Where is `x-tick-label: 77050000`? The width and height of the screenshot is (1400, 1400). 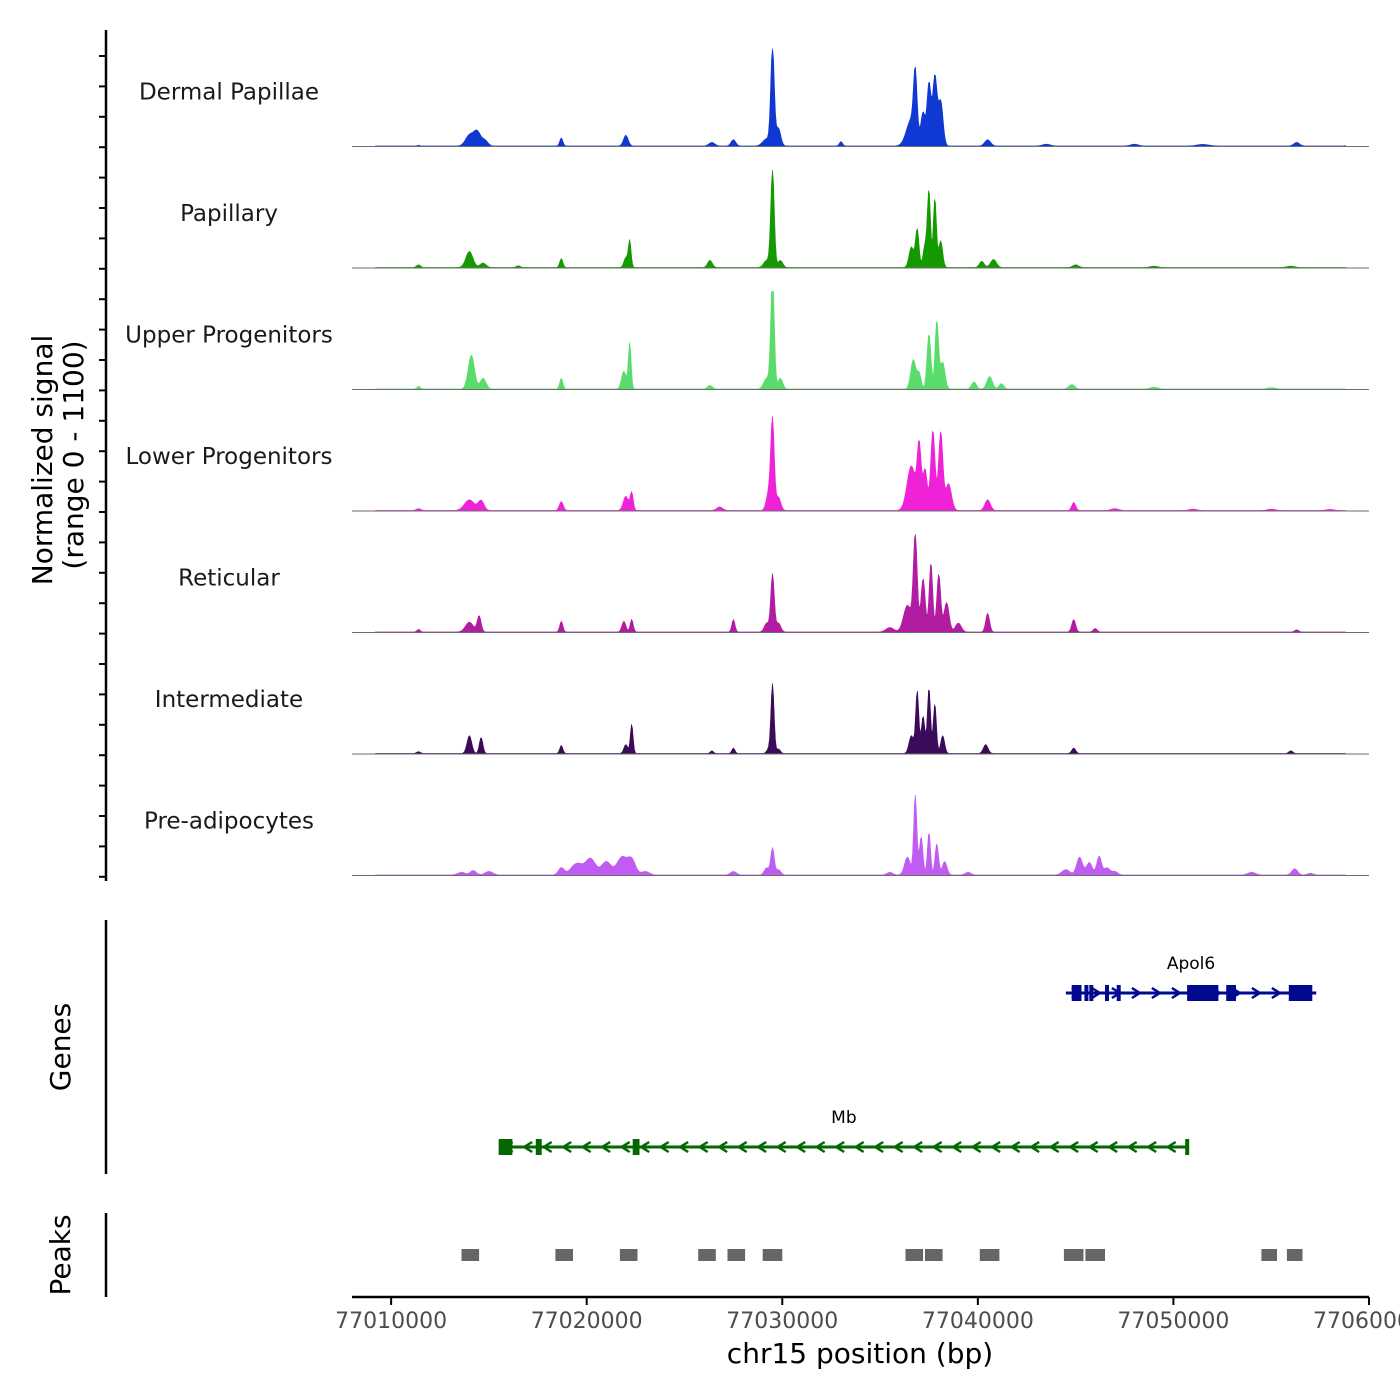
x-tick-label: 77050000 is located at coordinates (1173, 1321).